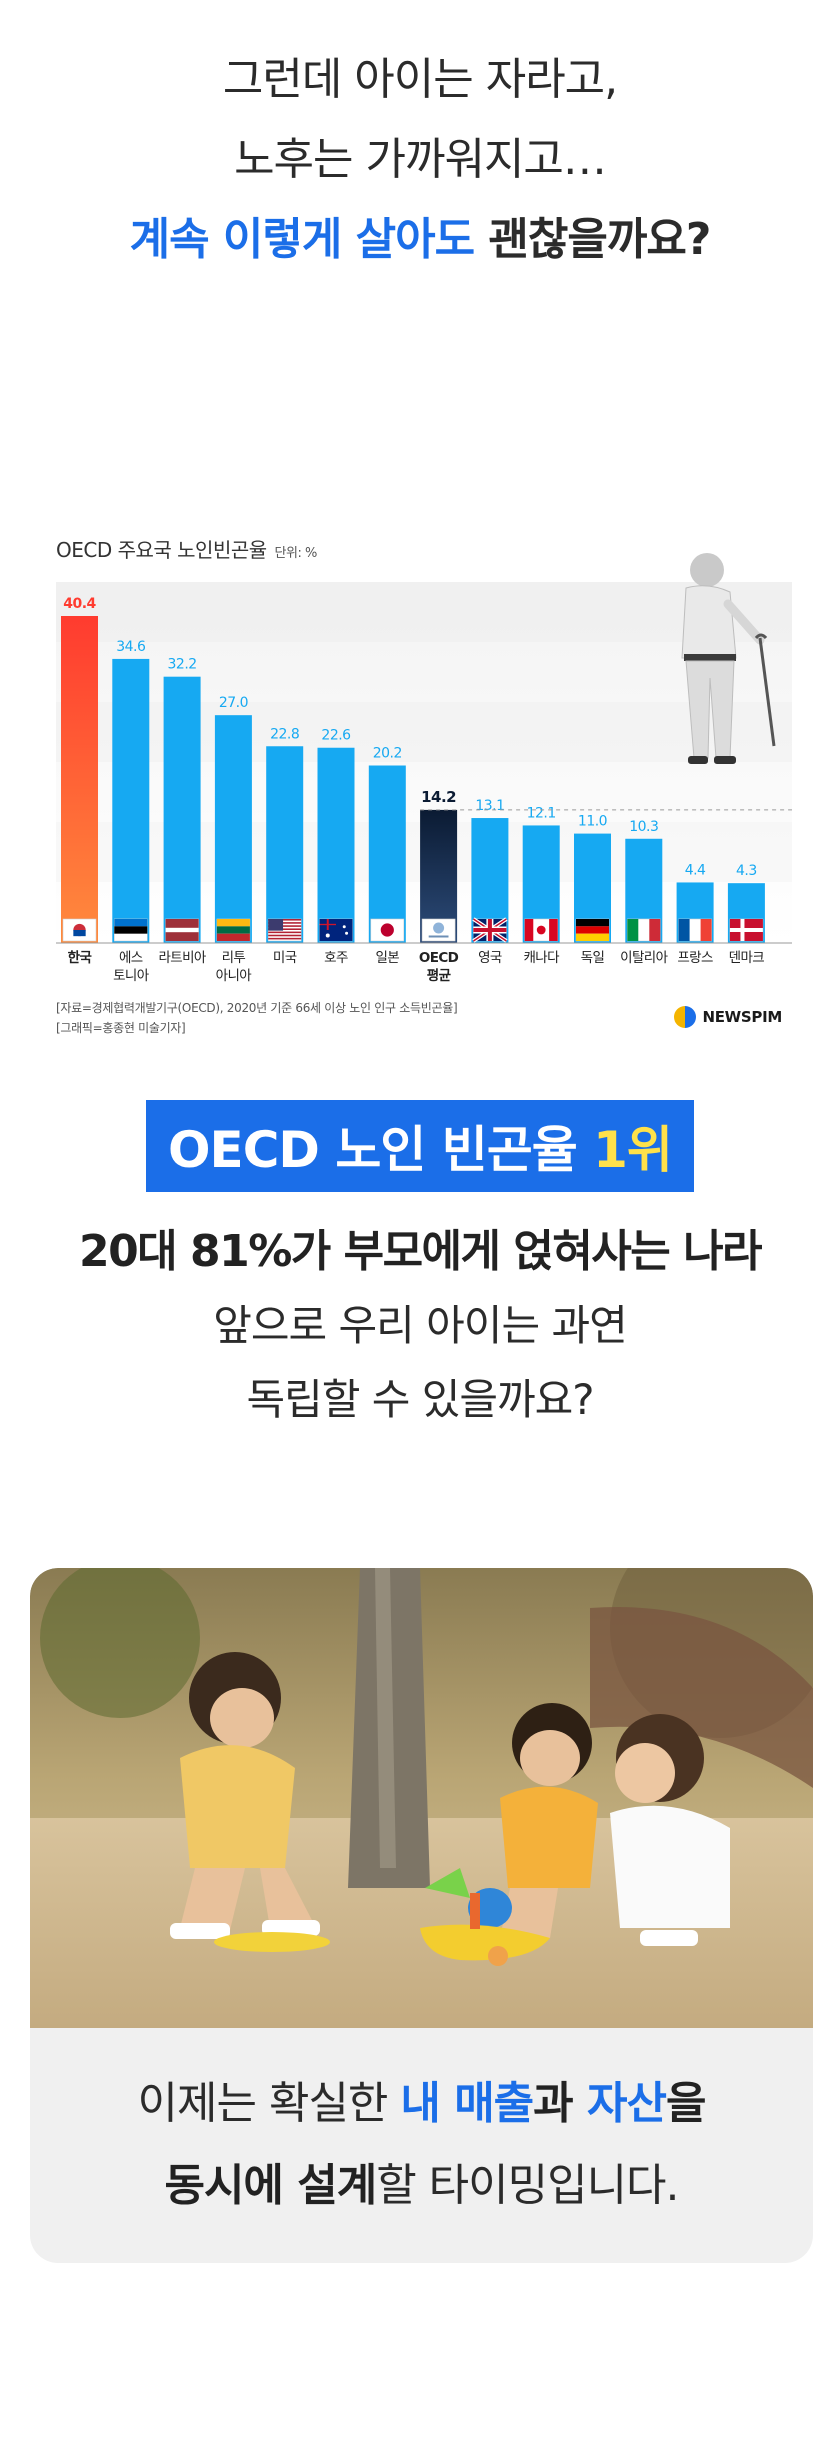  I want to click on lv-flag-icon, so click(182, 930).